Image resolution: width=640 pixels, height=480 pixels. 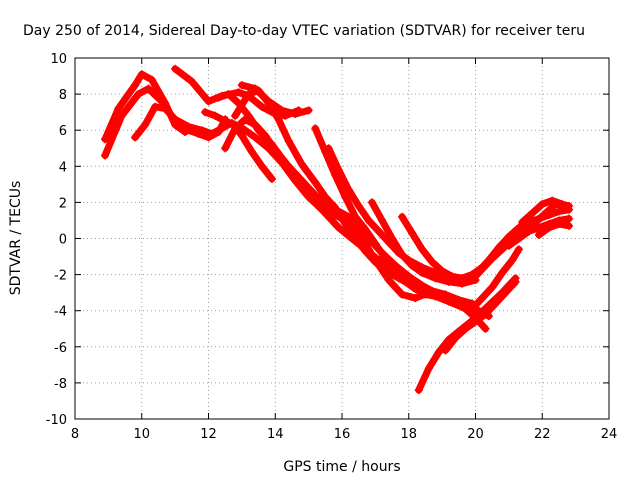 What do you see at coordinates (56, 420) in the screenshot?
I see `y-tick-label: -10` at bounding box center [56, 420].